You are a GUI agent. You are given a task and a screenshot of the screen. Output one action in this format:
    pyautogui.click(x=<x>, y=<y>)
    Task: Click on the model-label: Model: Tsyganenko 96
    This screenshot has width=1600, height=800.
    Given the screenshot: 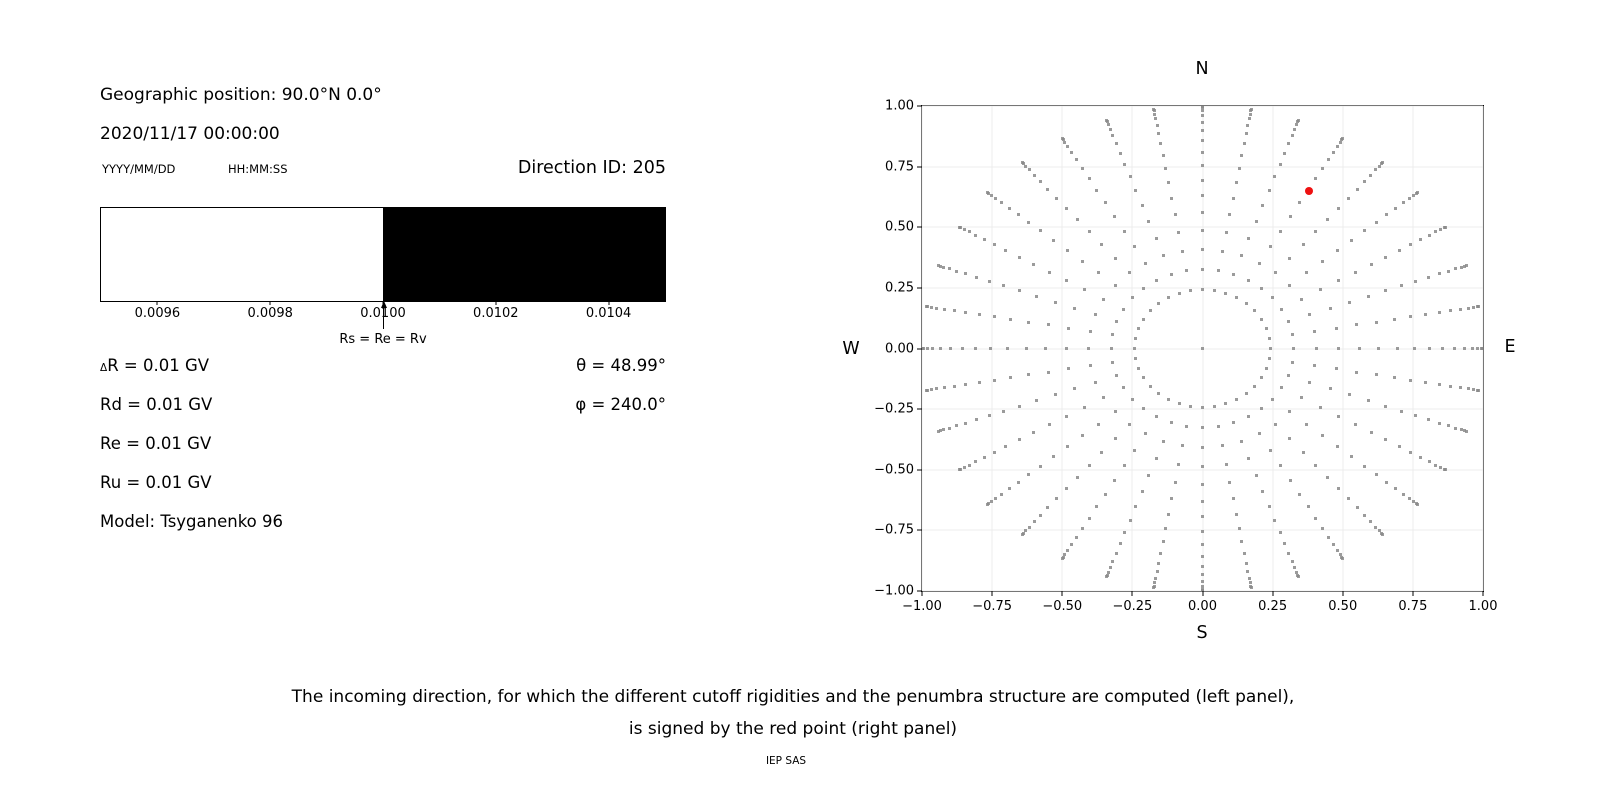 What is the action you would take?
    pyautogui.click(x=192, y=521)
    